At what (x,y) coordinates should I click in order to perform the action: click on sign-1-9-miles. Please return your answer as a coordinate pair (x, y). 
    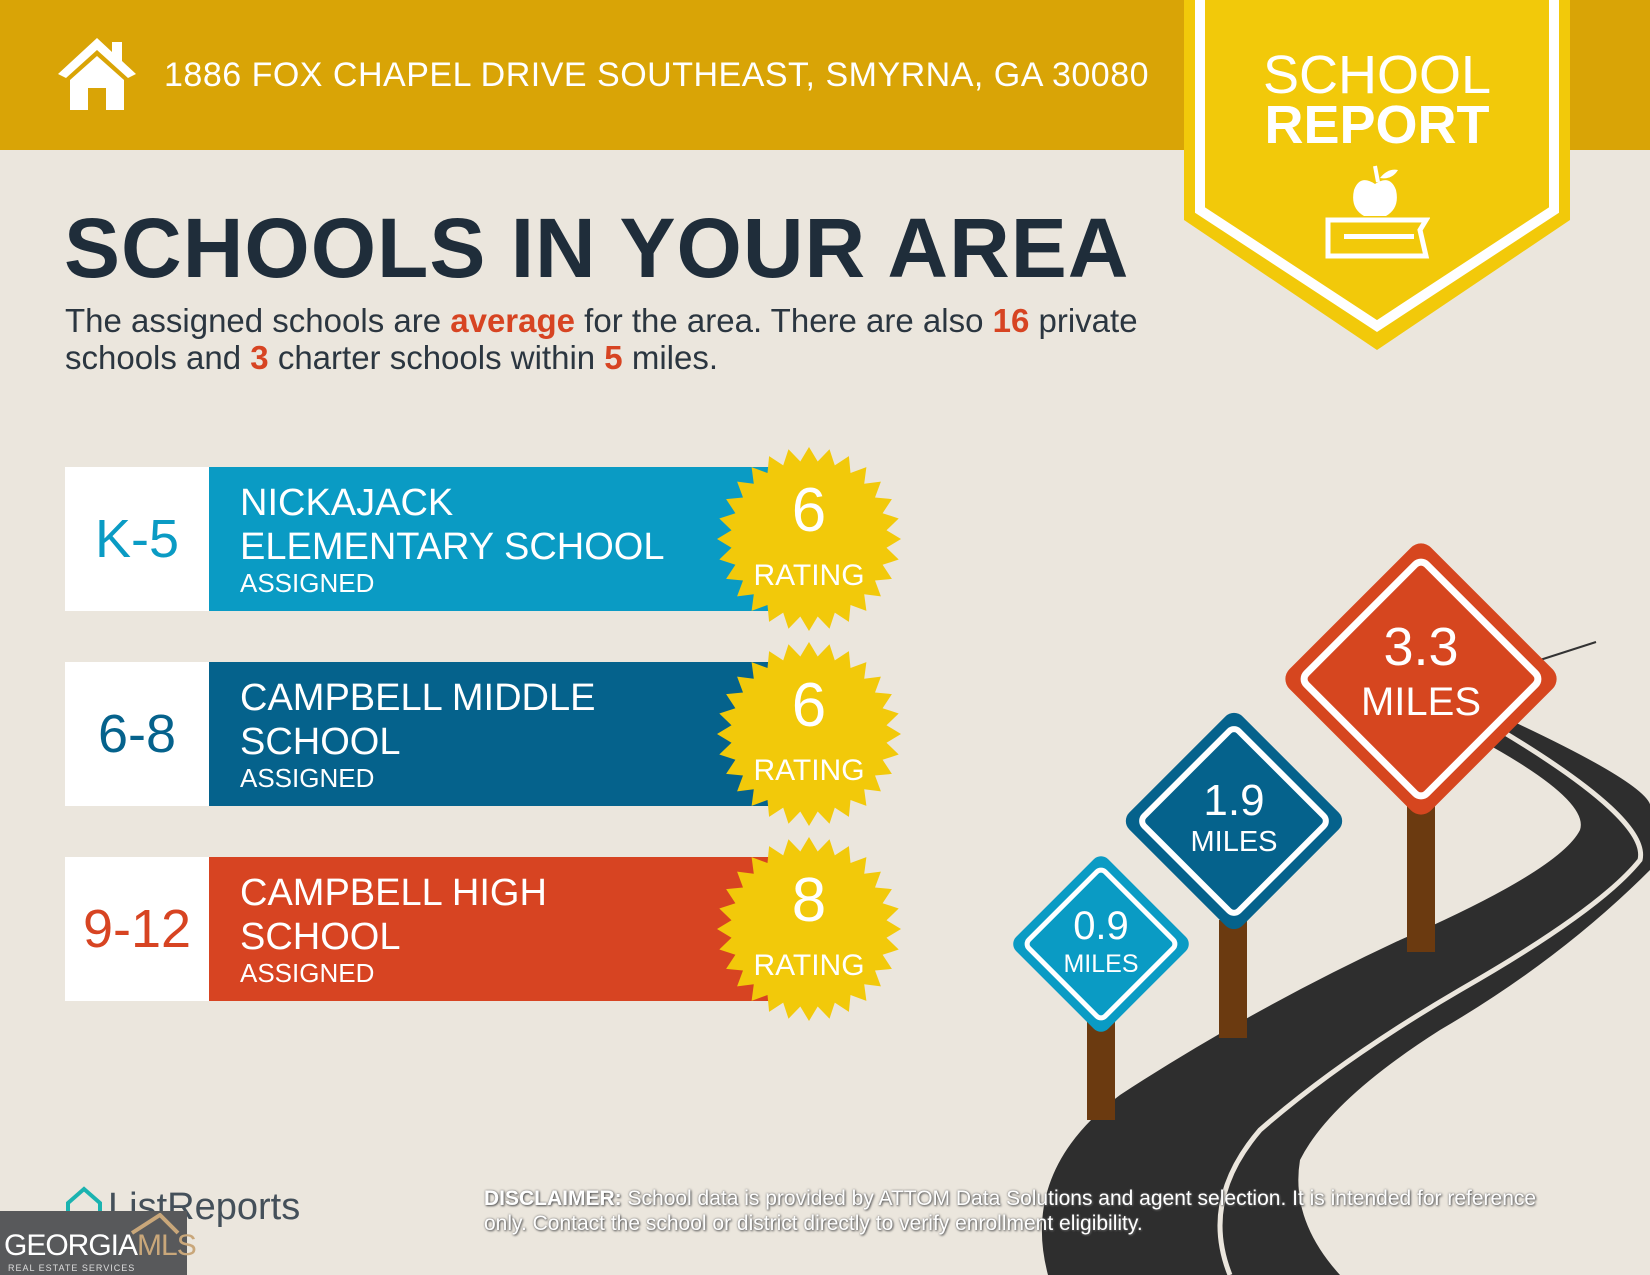
    Looking at the image, I should click on (1234, 821).